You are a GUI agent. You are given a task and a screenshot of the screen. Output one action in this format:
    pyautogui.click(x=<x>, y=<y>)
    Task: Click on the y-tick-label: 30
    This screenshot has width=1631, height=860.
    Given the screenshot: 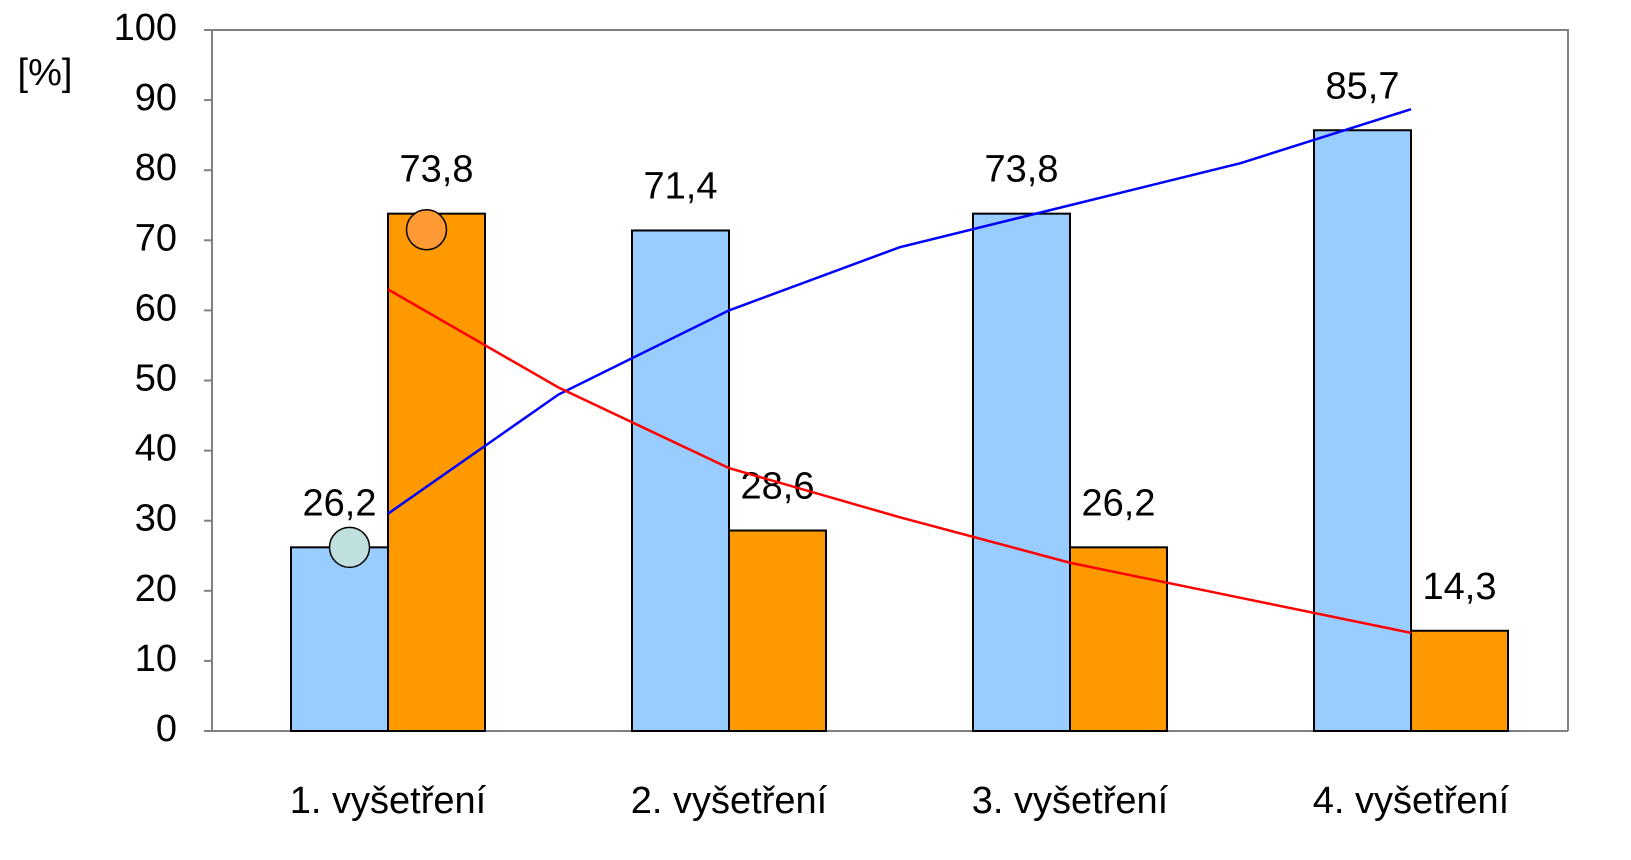 What is the action you would take?
    pyautogui.click(x=156, y=519)
    